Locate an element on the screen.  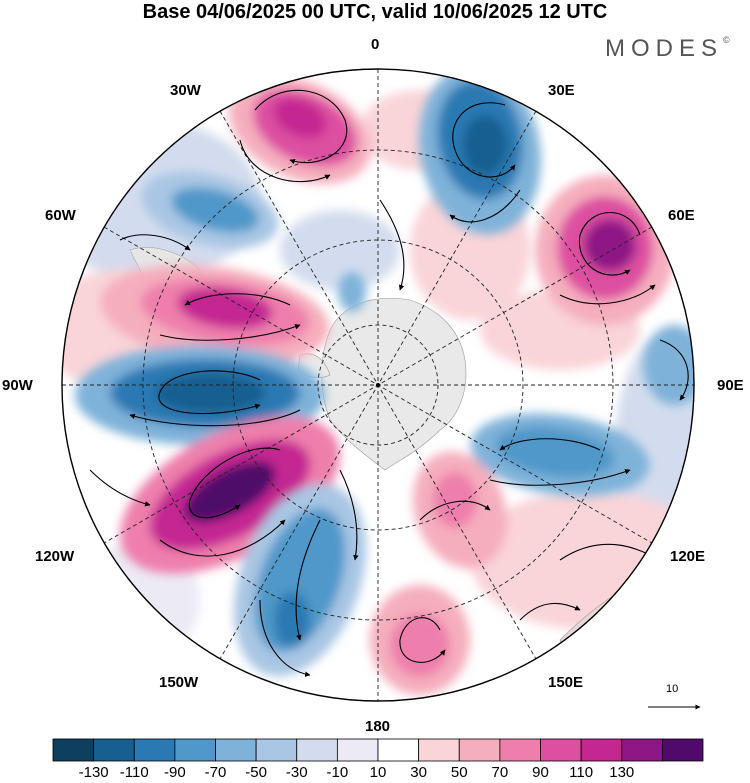
lon-label-180: 180 is located at coordinates (378, 726).